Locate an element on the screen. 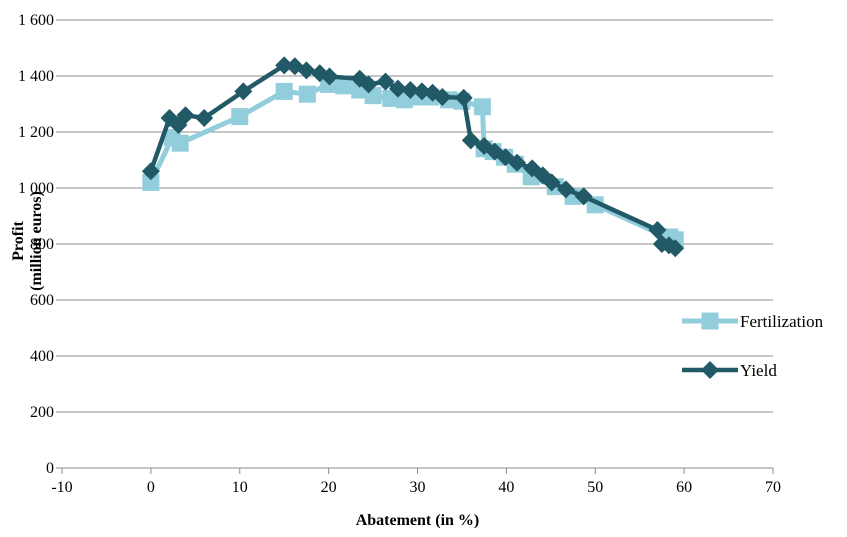 Image resolution: width=847 pixels, height=537 pixels. x-ticks: -10 0 10 20 30 40 50 60 70 is located at coordinates (416, 482).